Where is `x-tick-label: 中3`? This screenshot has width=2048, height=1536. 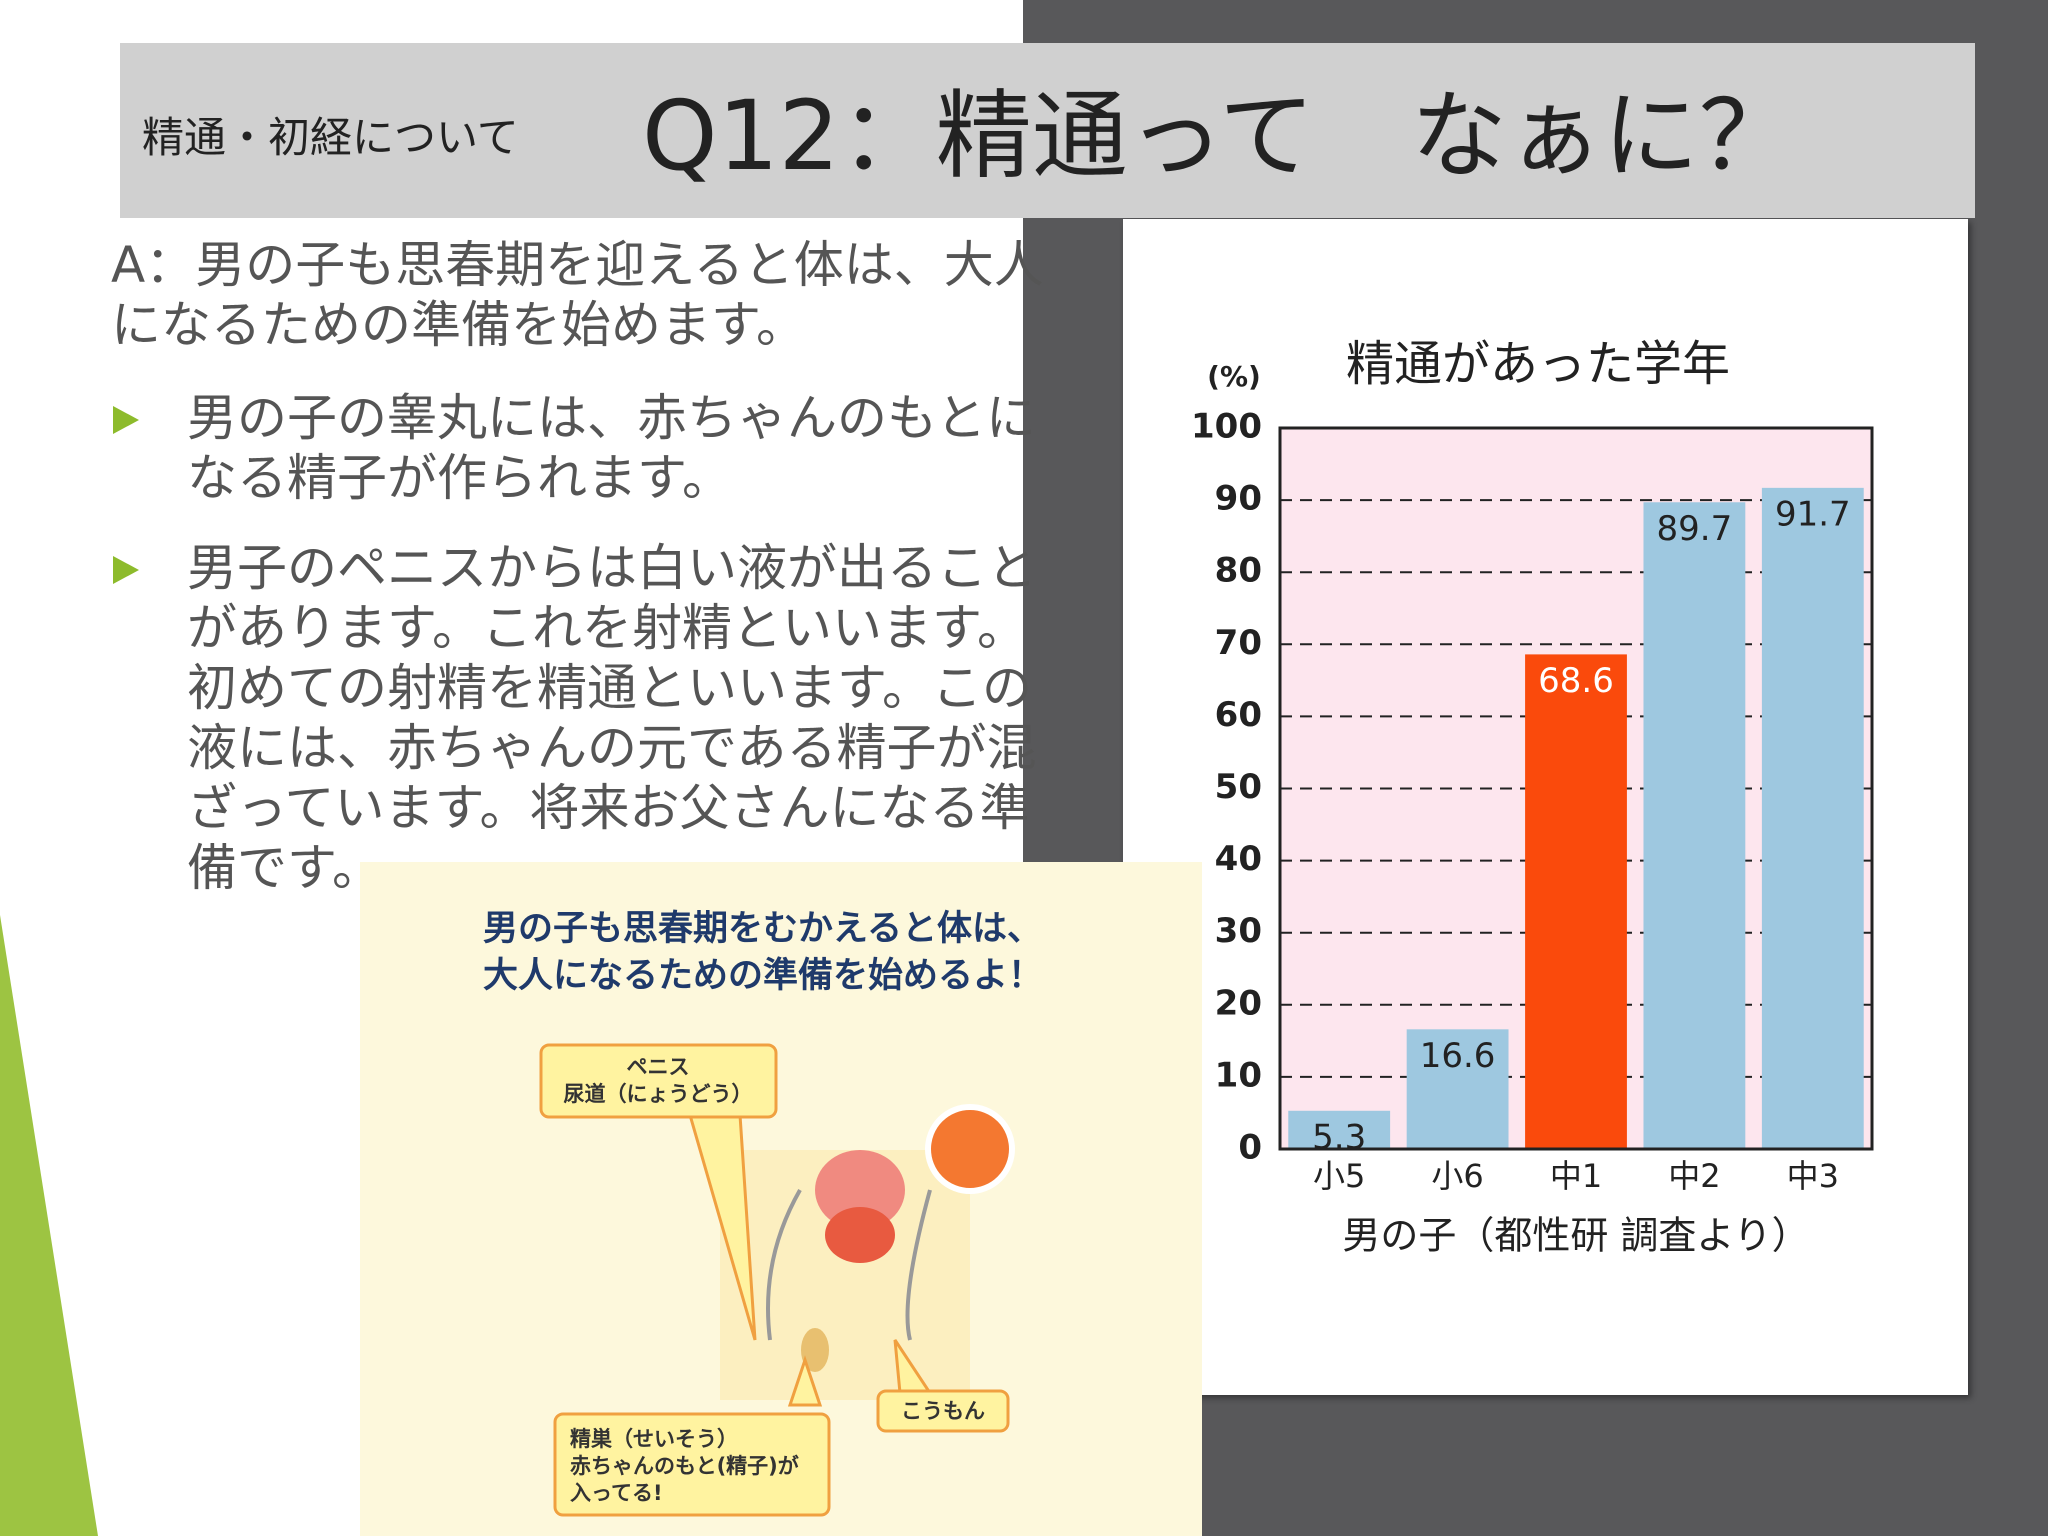
x-tick-label: 中3 is located at coordinates (1813, 1176).